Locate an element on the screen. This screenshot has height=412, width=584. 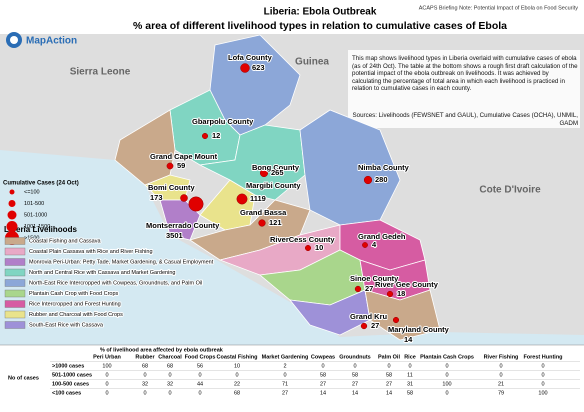
county-name: Montserrado County is located at coordinates (183, 225).